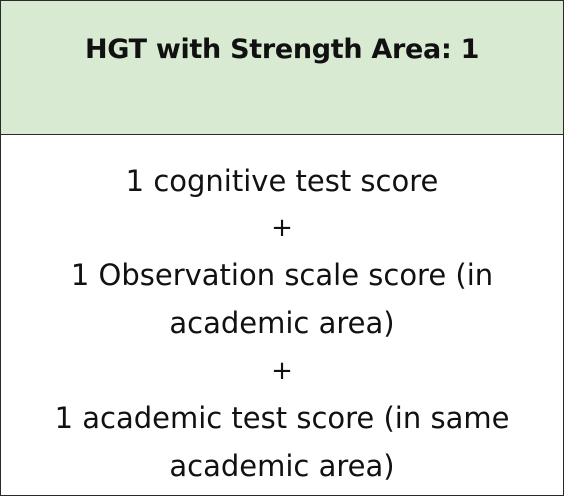  What do you see at coordinates (282, 181) in the screenshot?
I see `cognitive-test-line: 1 cognitive test score` at bounding box center [282, 181].